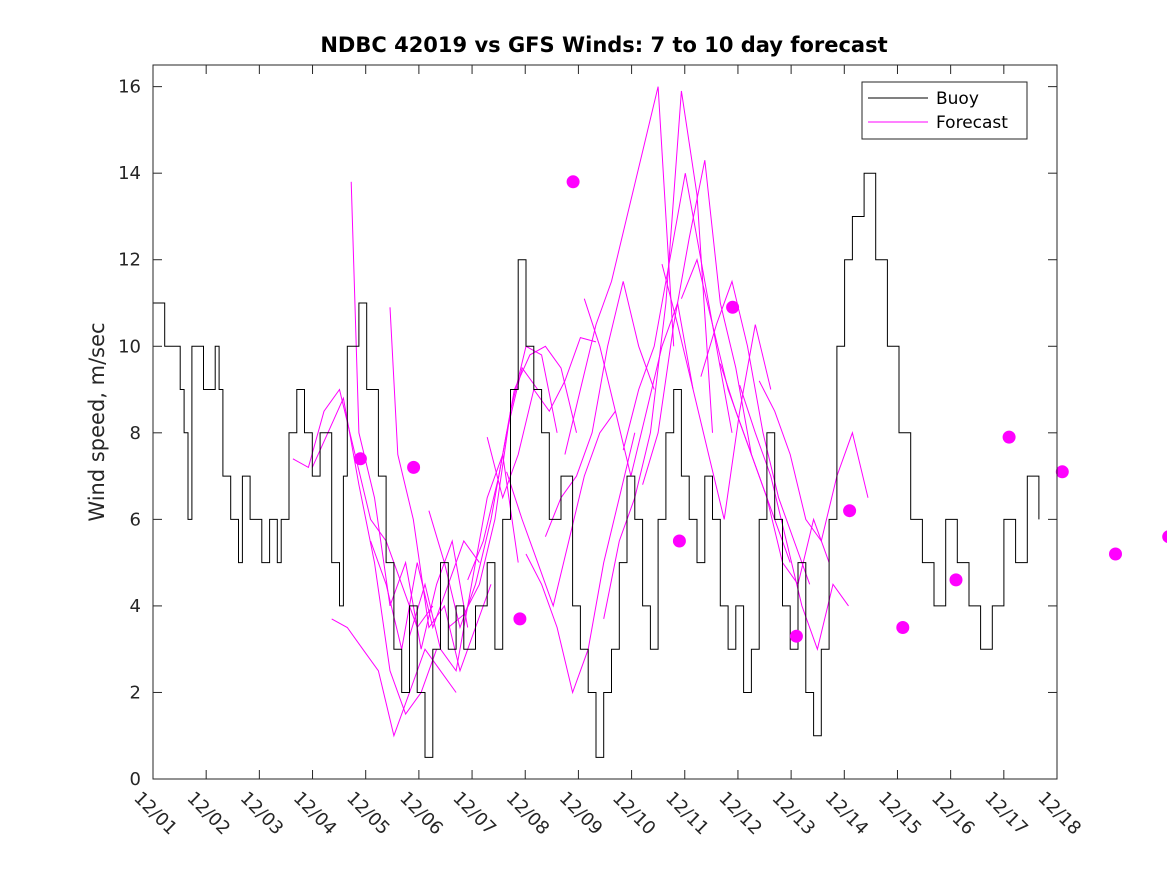 The width and height of the screenshot is (1167, 875). I want to click on y-axis-label: Wind speed, m/sec, so click(97, 421).